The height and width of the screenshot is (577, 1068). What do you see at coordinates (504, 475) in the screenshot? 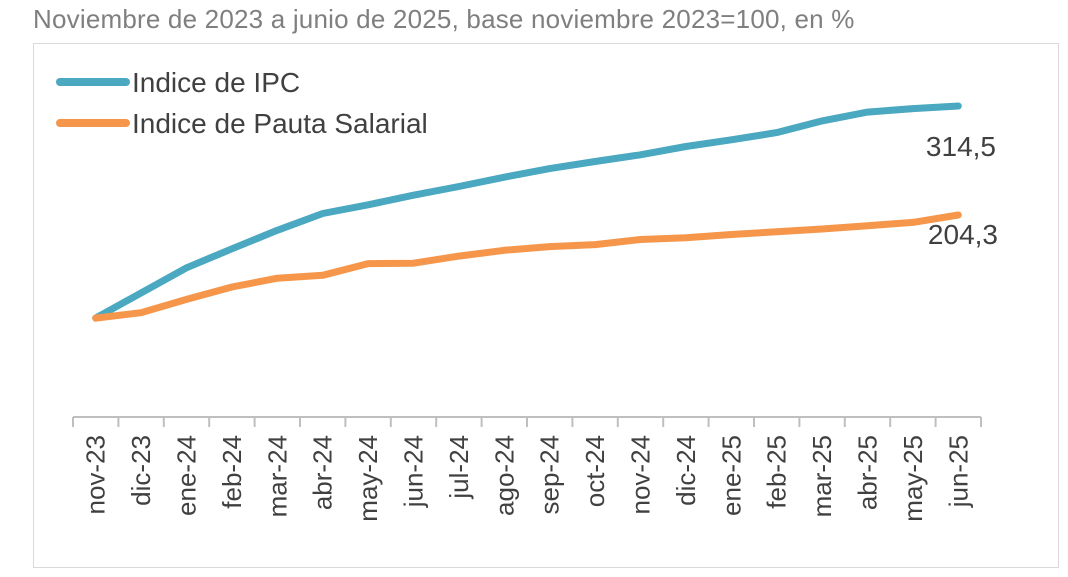
I see `x-tick-label: ago-24` at bounding box center [504, 475].